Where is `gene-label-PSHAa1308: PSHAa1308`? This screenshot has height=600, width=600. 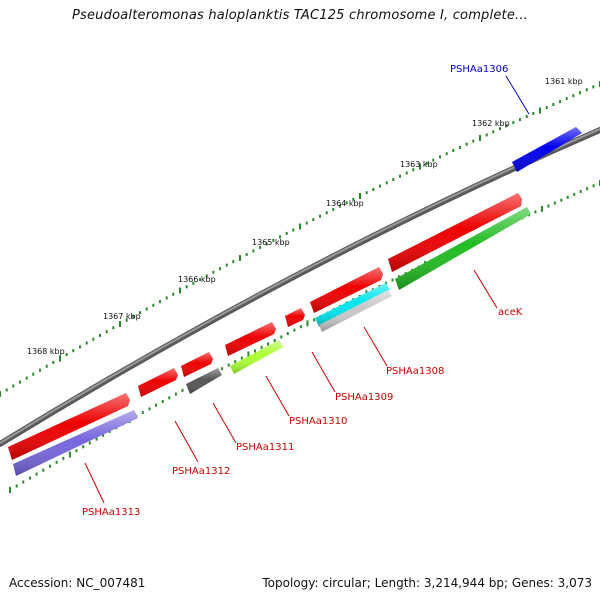
gene-label-PSHAa1308: PSHAa1308 is located at coordinates (415, 371).